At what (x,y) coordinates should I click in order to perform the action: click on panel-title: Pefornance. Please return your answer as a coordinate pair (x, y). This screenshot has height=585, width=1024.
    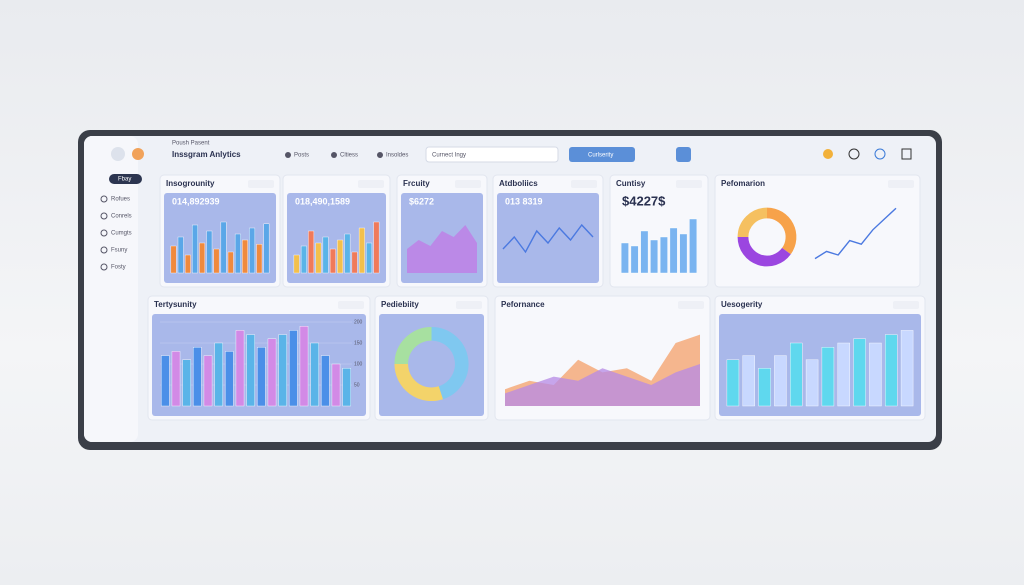
    Looking at the image, I should click on (523, 304).